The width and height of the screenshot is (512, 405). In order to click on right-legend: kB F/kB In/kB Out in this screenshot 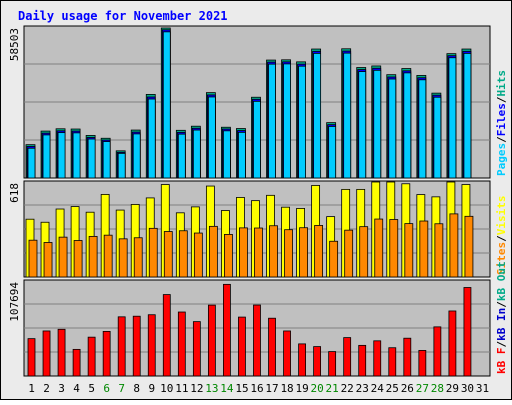, I will do `click(501, 317)`.